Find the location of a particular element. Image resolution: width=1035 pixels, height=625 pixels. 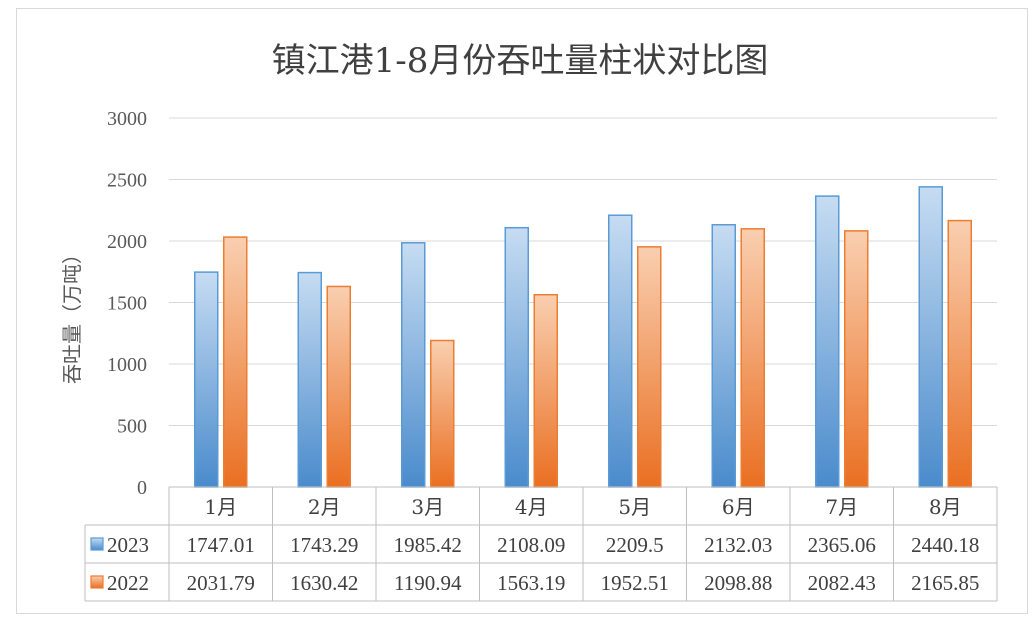

legend-label: 2022 is located at coordinates (128, 583).